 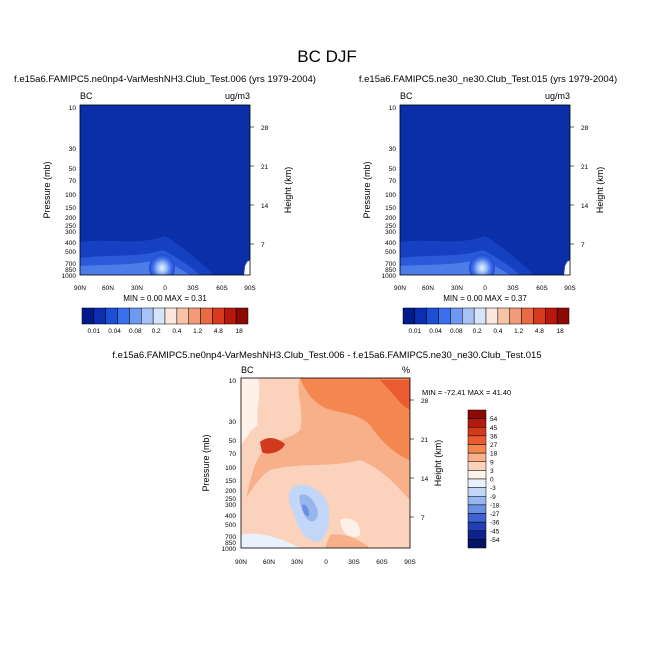 What do you see at coordinates (492, 480) in the screenshot?
I see `colorbar-label: 0` at bounding box center [492, 480].